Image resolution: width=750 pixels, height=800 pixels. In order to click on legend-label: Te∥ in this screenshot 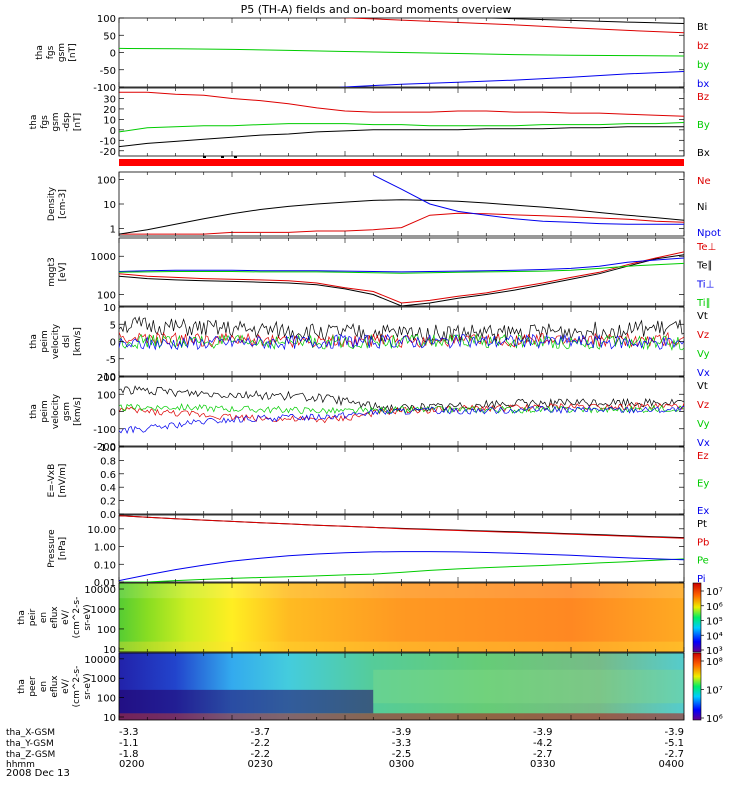, I will do `click(704, 266)`.